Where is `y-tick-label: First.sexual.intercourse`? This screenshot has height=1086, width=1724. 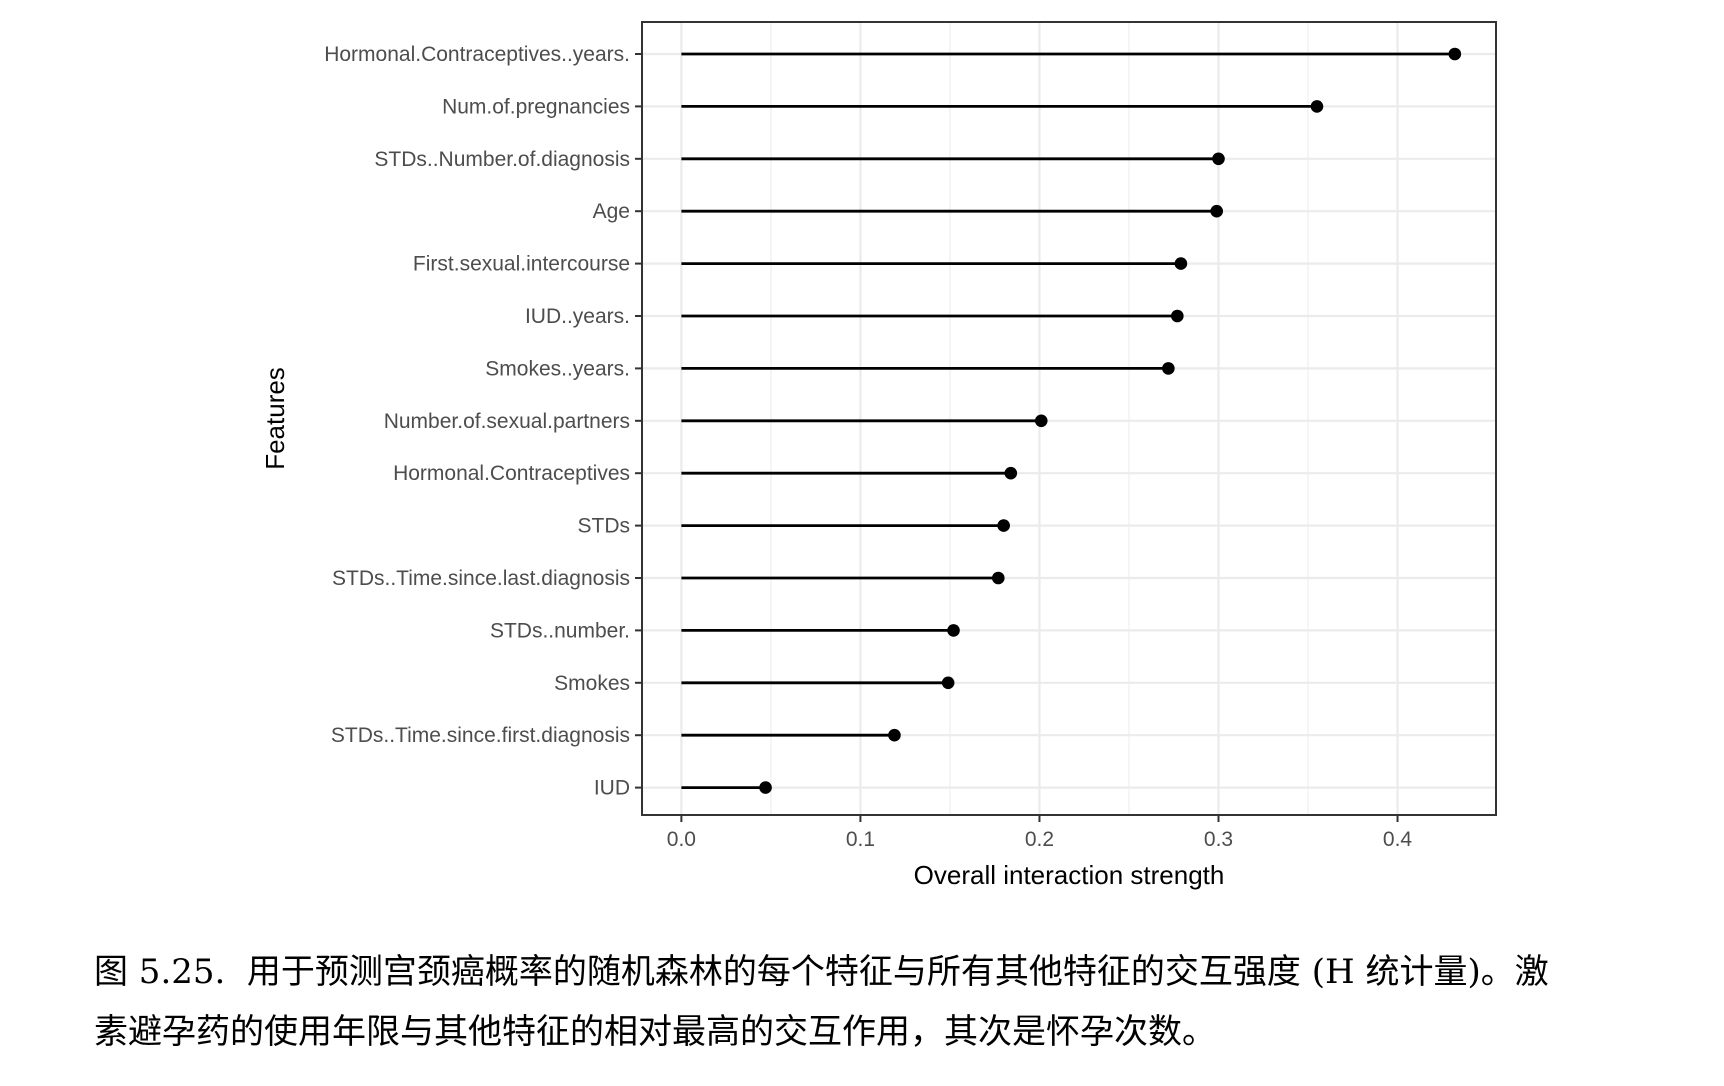 y-tick-label: First.sexual.intercourse is located at coordinates (521, 264).